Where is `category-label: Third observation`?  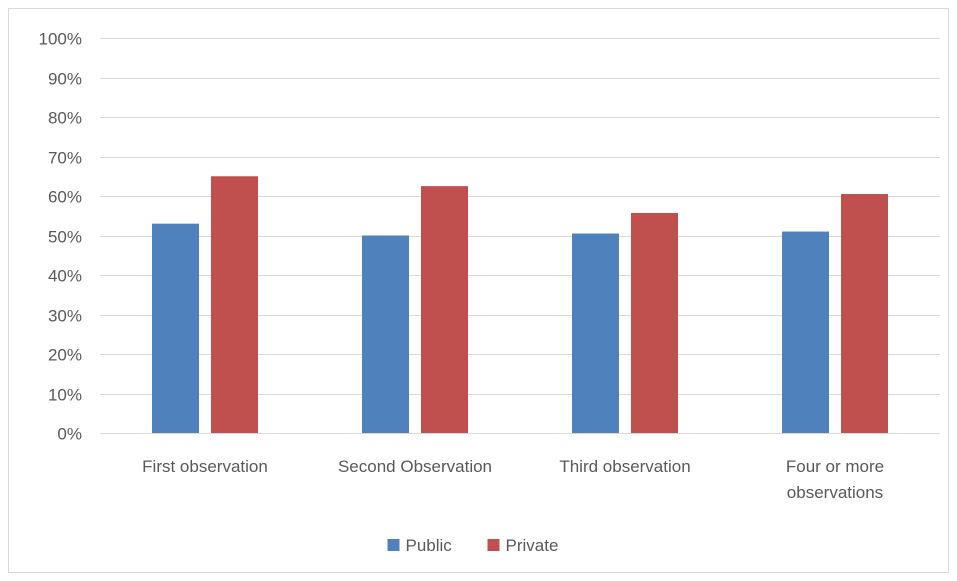
category-label: Third observation is located at coordinates (624, 466).